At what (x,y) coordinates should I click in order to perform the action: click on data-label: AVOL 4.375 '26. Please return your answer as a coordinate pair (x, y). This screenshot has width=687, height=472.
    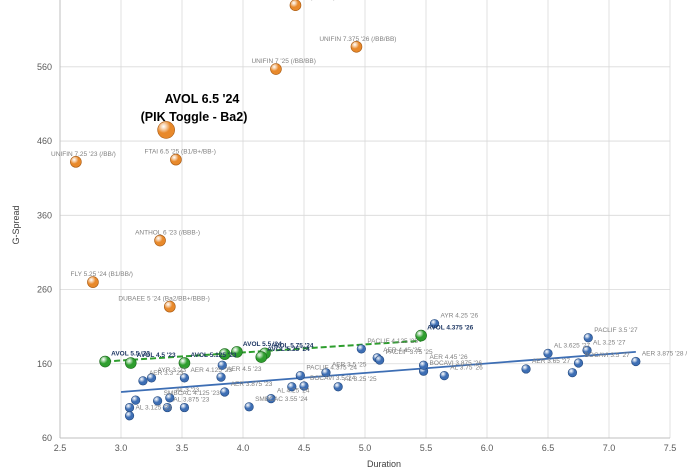
    Looking at the image, I should click on (450, 328).